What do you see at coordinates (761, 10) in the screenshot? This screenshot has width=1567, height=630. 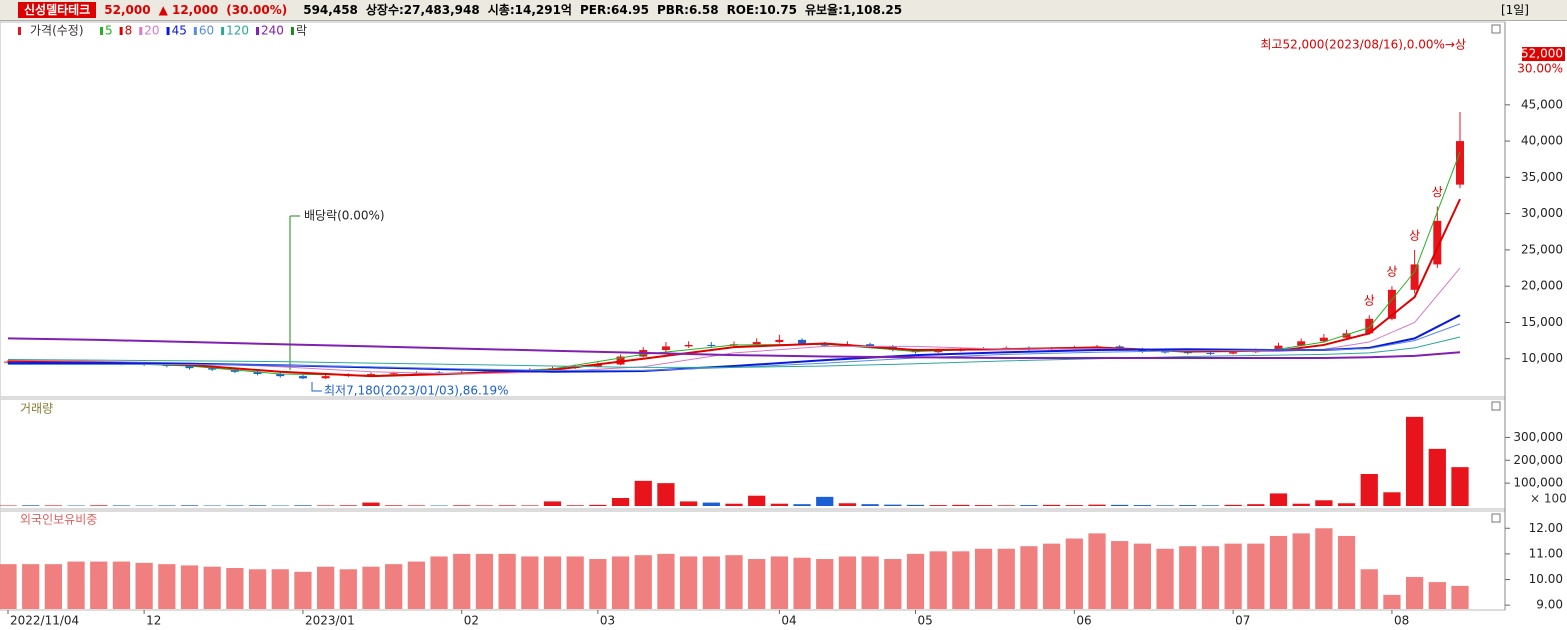 I see `roe: ROE:10.75` at bounding box center [761, 10].